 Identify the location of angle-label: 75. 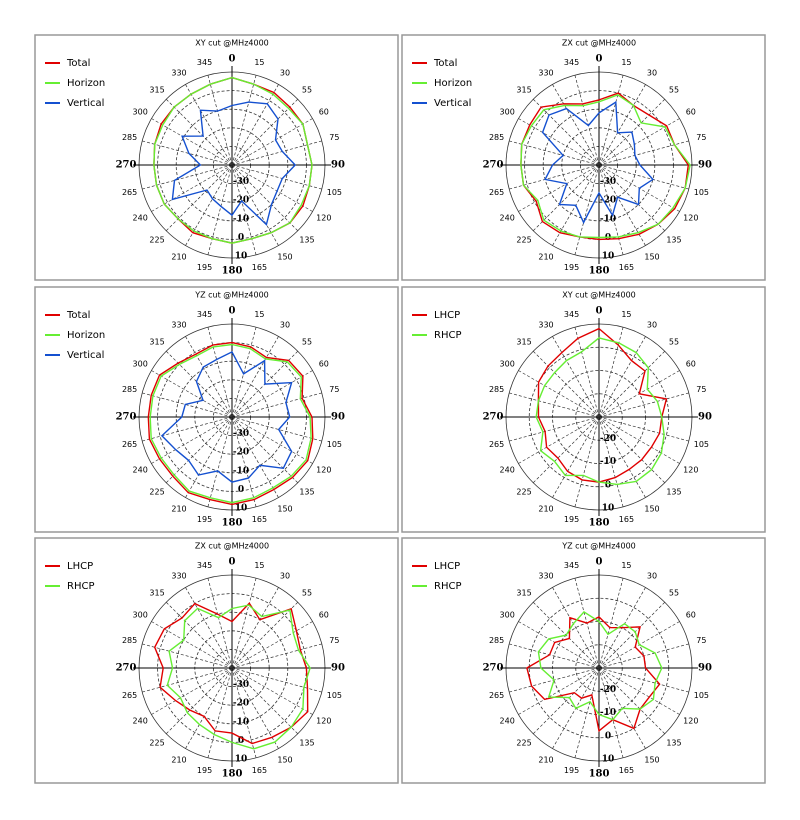
(334, 137).